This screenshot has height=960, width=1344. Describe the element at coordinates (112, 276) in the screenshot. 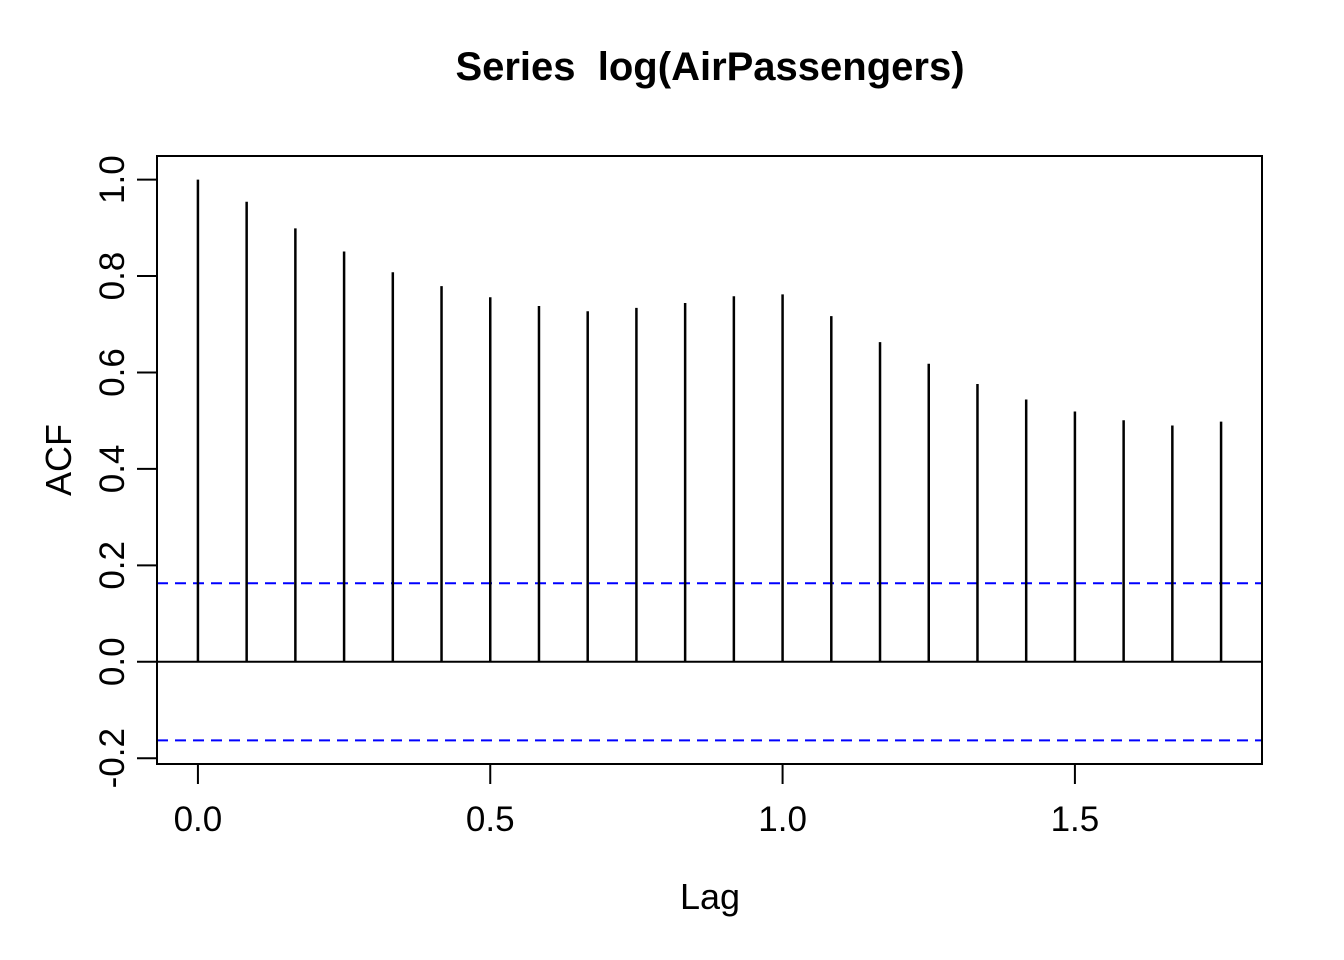

I see `y-tick-label: 0.8` at that location.